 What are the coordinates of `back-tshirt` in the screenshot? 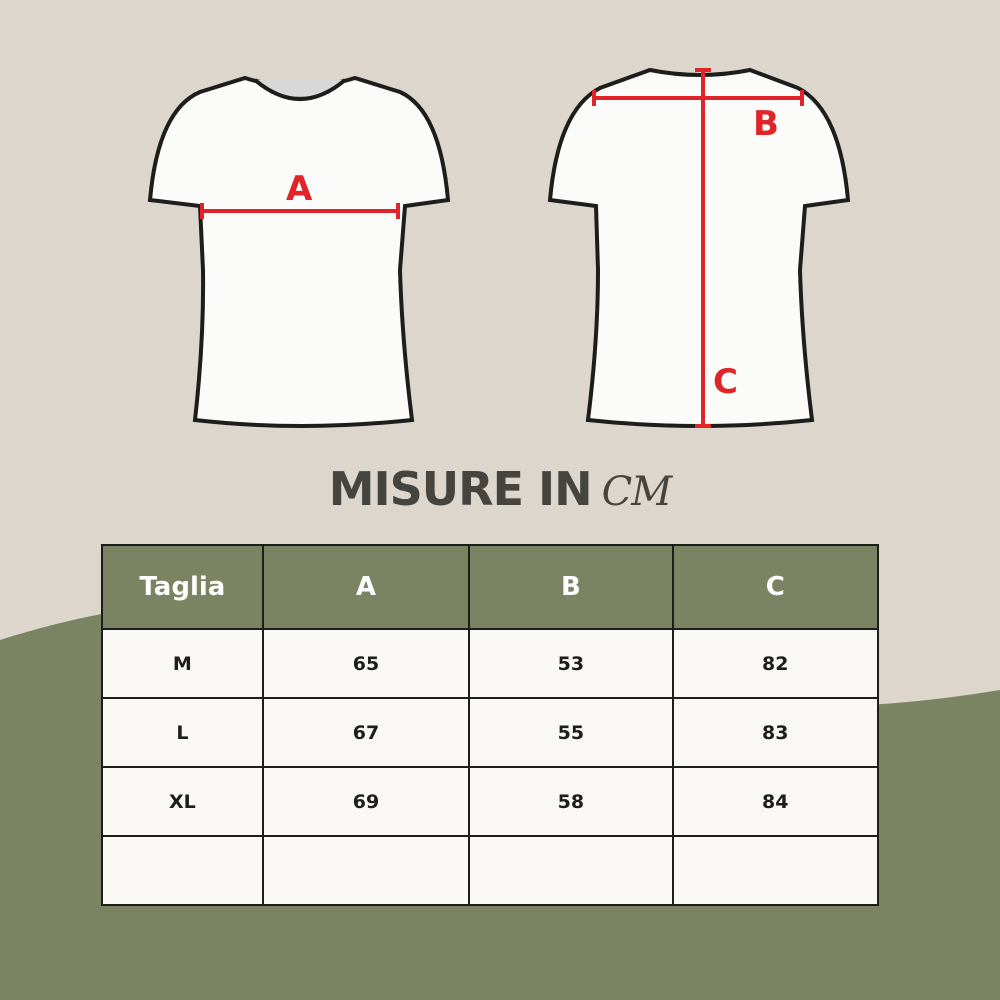 It's located at (699, 247).